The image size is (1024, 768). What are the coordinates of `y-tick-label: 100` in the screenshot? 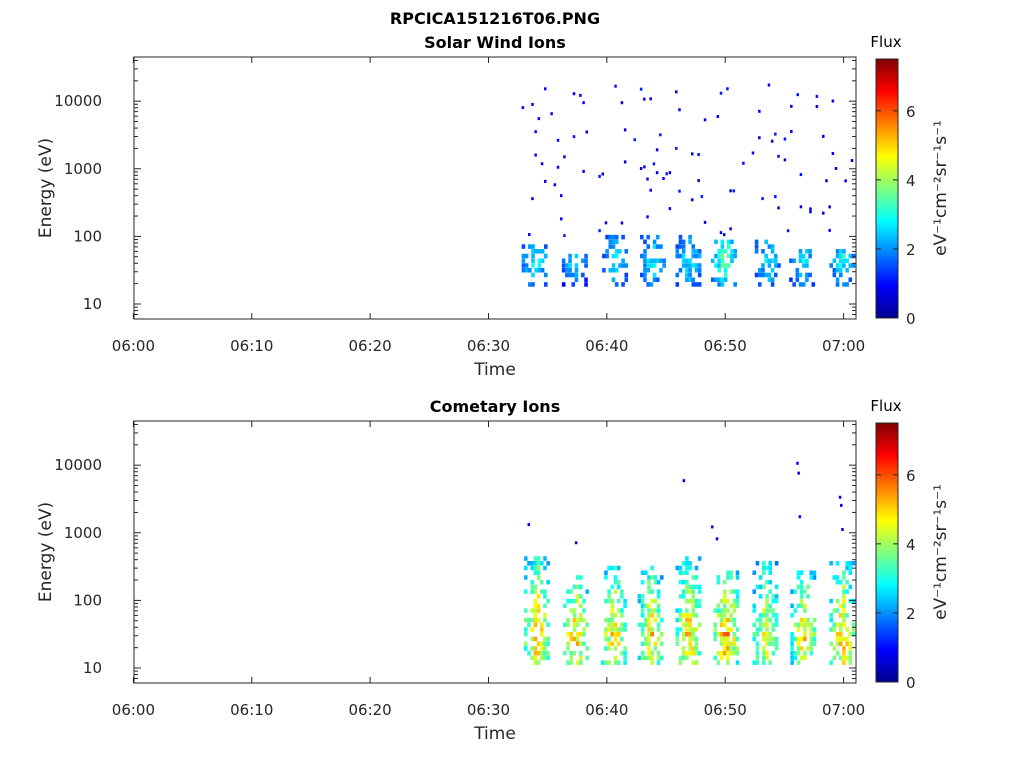 It's located at (87, 236).